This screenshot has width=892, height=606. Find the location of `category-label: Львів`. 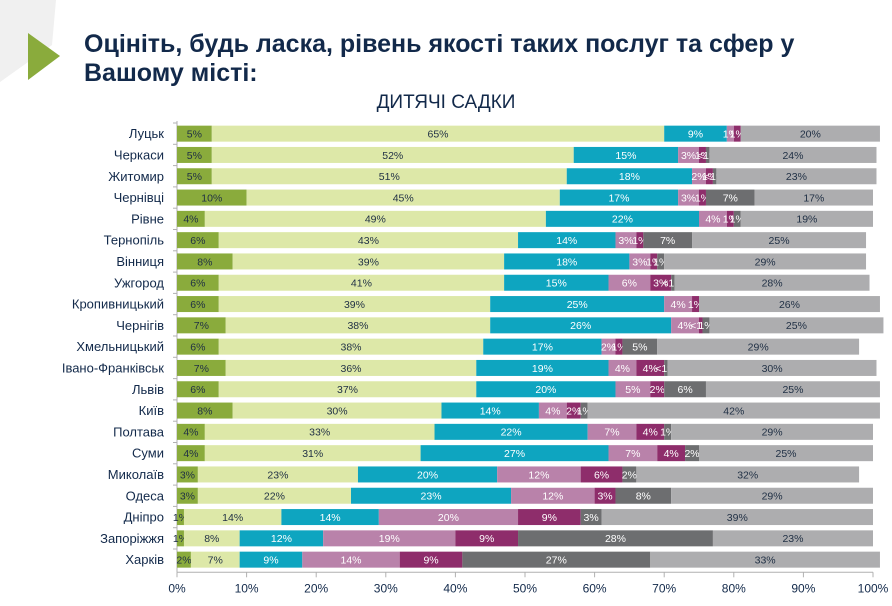

category-label: Львів is located at coordinates (148, 389).